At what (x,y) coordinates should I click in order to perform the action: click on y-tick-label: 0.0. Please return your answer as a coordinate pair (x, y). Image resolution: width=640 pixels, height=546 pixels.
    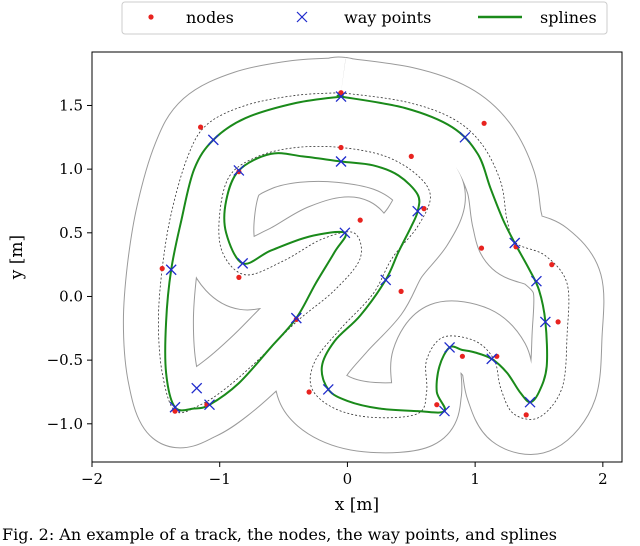
    Looking at the image, I should click on (71, 296).